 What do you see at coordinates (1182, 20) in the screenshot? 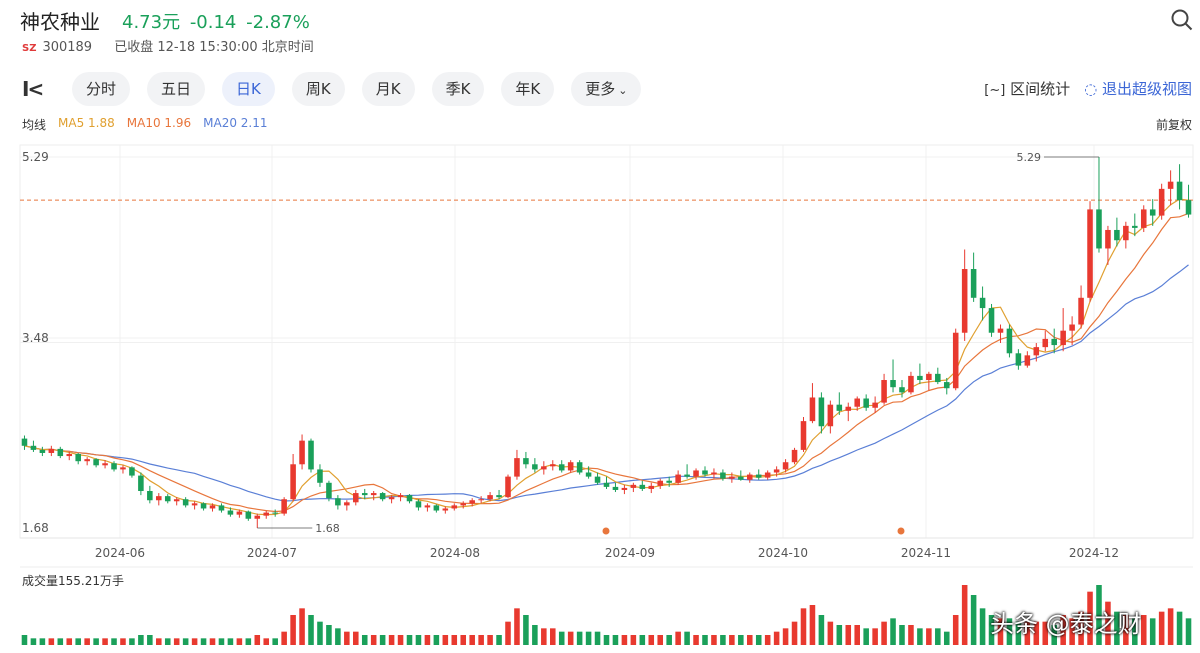
I see `search-icon` at bounding box center [1182, 20].